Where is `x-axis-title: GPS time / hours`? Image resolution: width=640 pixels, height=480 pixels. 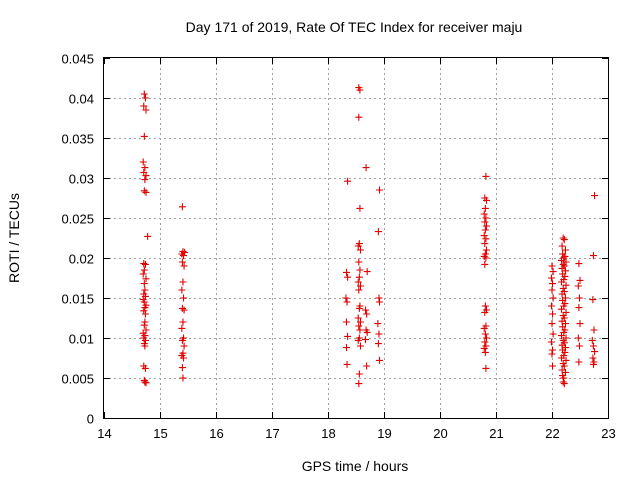
x-axis-title: GPS time / hours is located at coordinates (355, 466).